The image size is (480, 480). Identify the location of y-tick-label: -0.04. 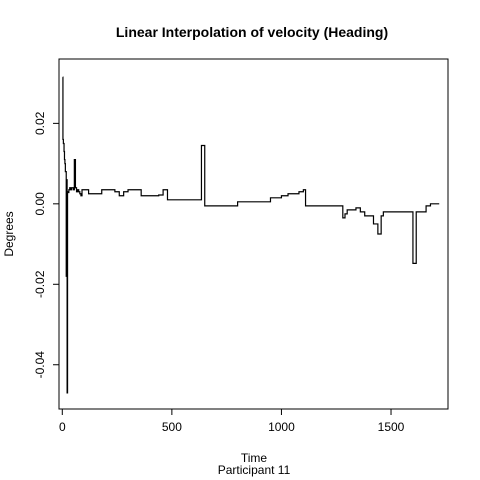
(40, 365).